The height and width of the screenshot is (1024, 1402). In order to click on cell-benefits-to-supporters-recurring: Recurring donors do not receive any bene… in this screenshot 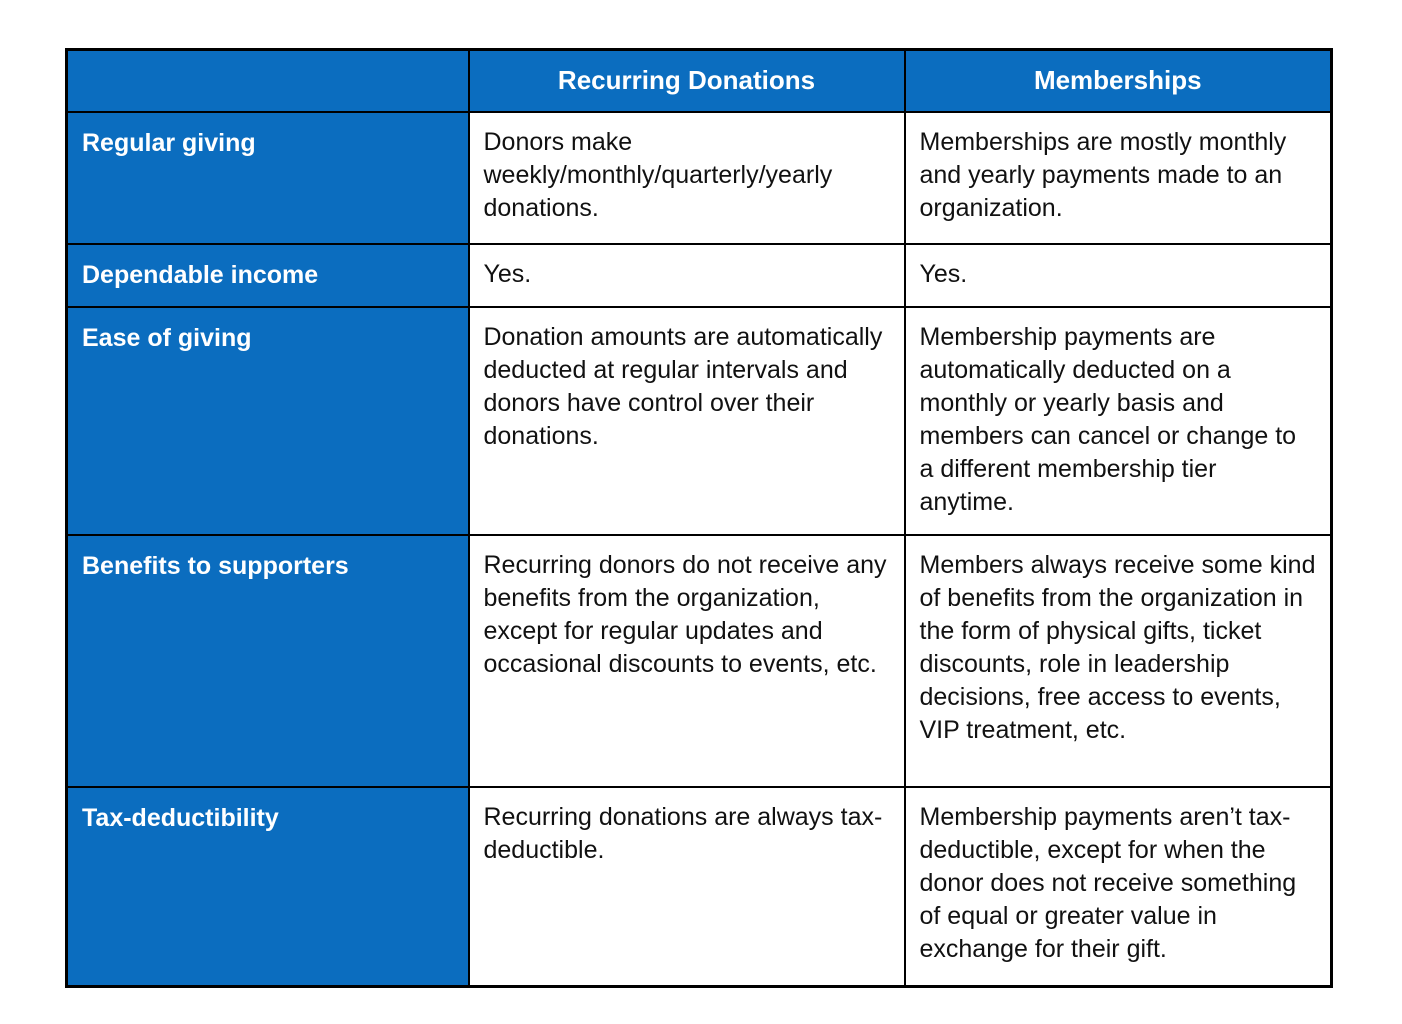, I will do `click(686, 660)`.